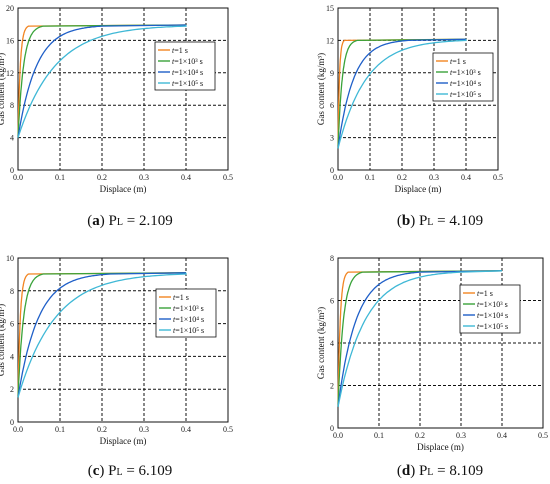 The height and width of the screenshot is (484, 550). Describe the element at coordinates (10, 258) in the screenshot. I see `y-tick-label: 10` at that location.